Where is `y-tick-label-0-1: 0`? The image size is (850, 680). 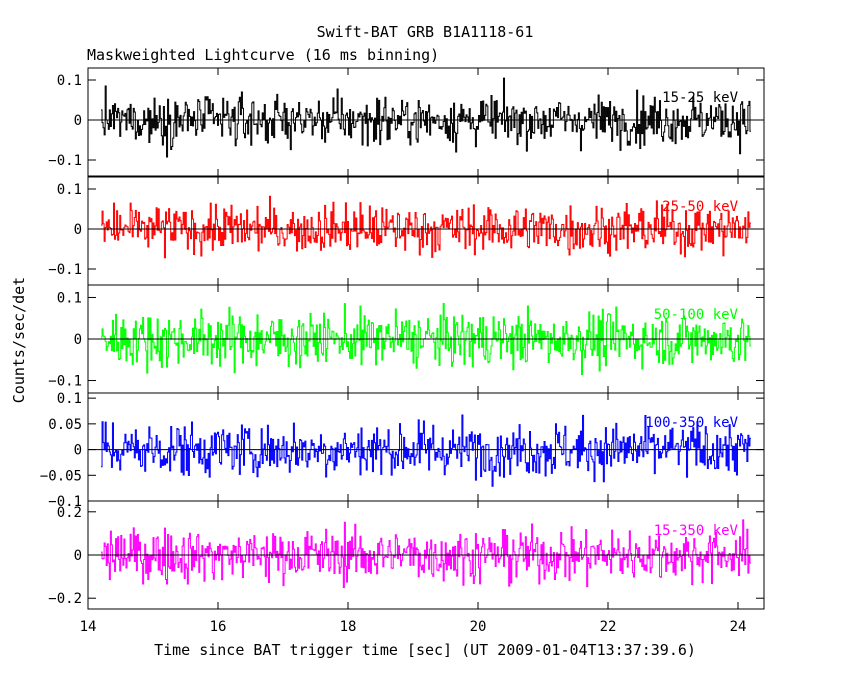
y-tick-label-0-1: 0 is located at coordinates (78, 121).